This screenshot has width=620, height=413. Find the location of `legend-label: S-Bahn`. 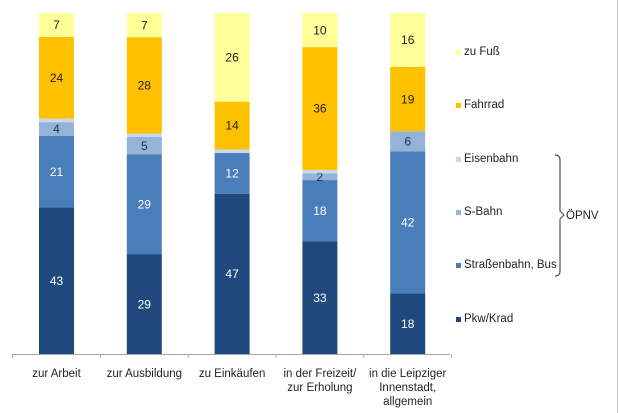

legend-label: S-Bahn is located at coordinates (483, 212).